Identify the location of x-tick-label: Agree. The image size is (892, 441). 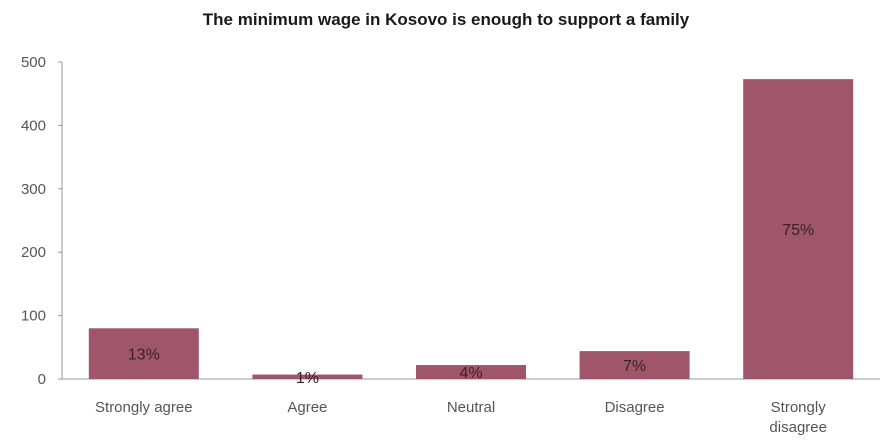
(307, 407).